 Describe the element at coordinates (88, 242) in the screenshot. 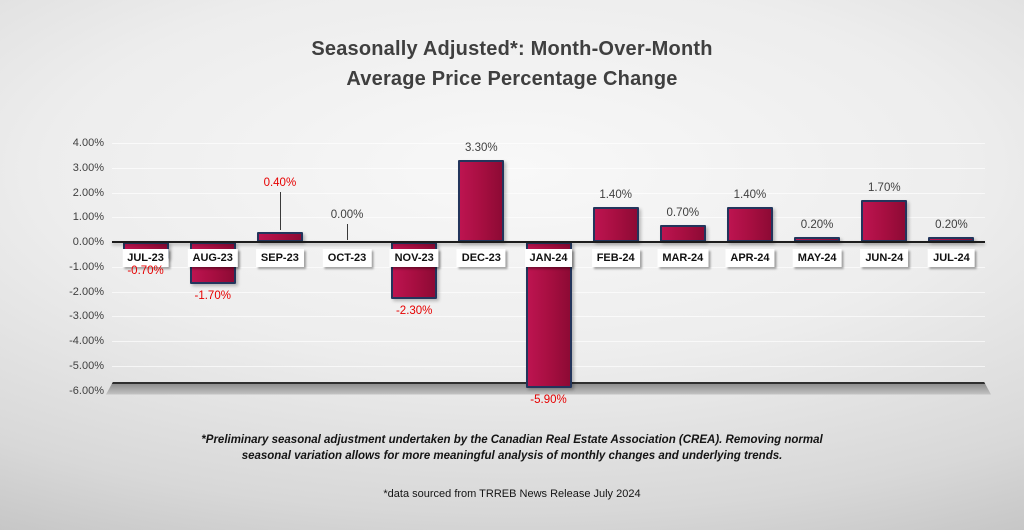

I see `y-axis-tick-label: 0.00%` at that location.